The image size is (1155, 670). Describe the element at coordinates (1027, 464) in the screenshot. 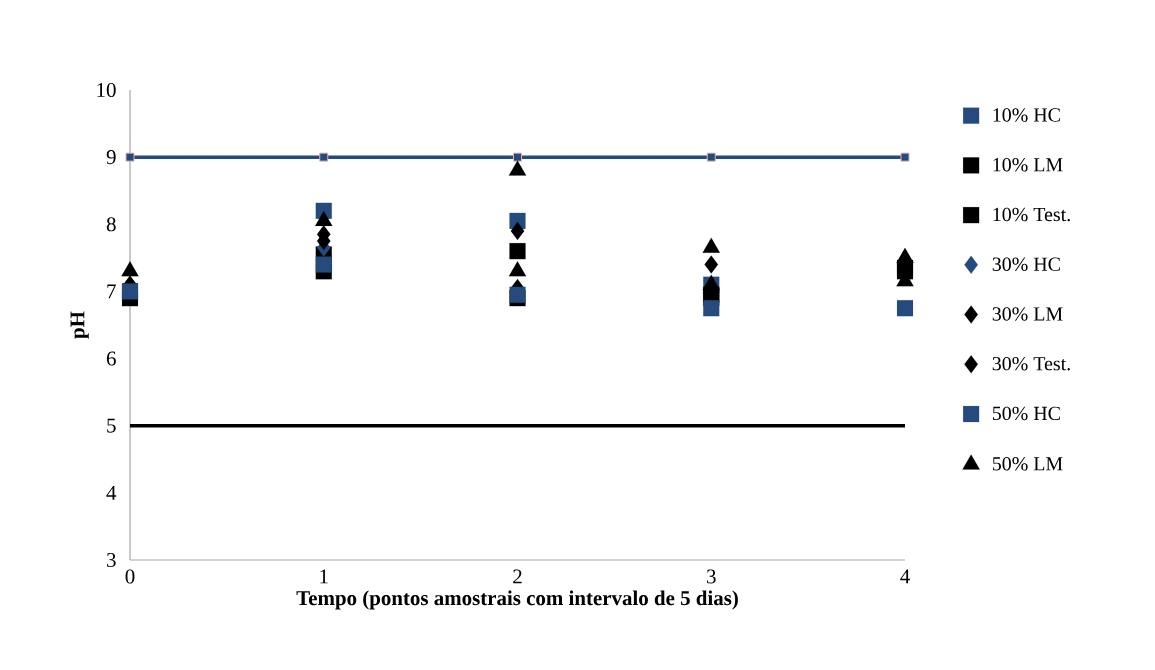

I see `legend-label: 50% LM` at that location.